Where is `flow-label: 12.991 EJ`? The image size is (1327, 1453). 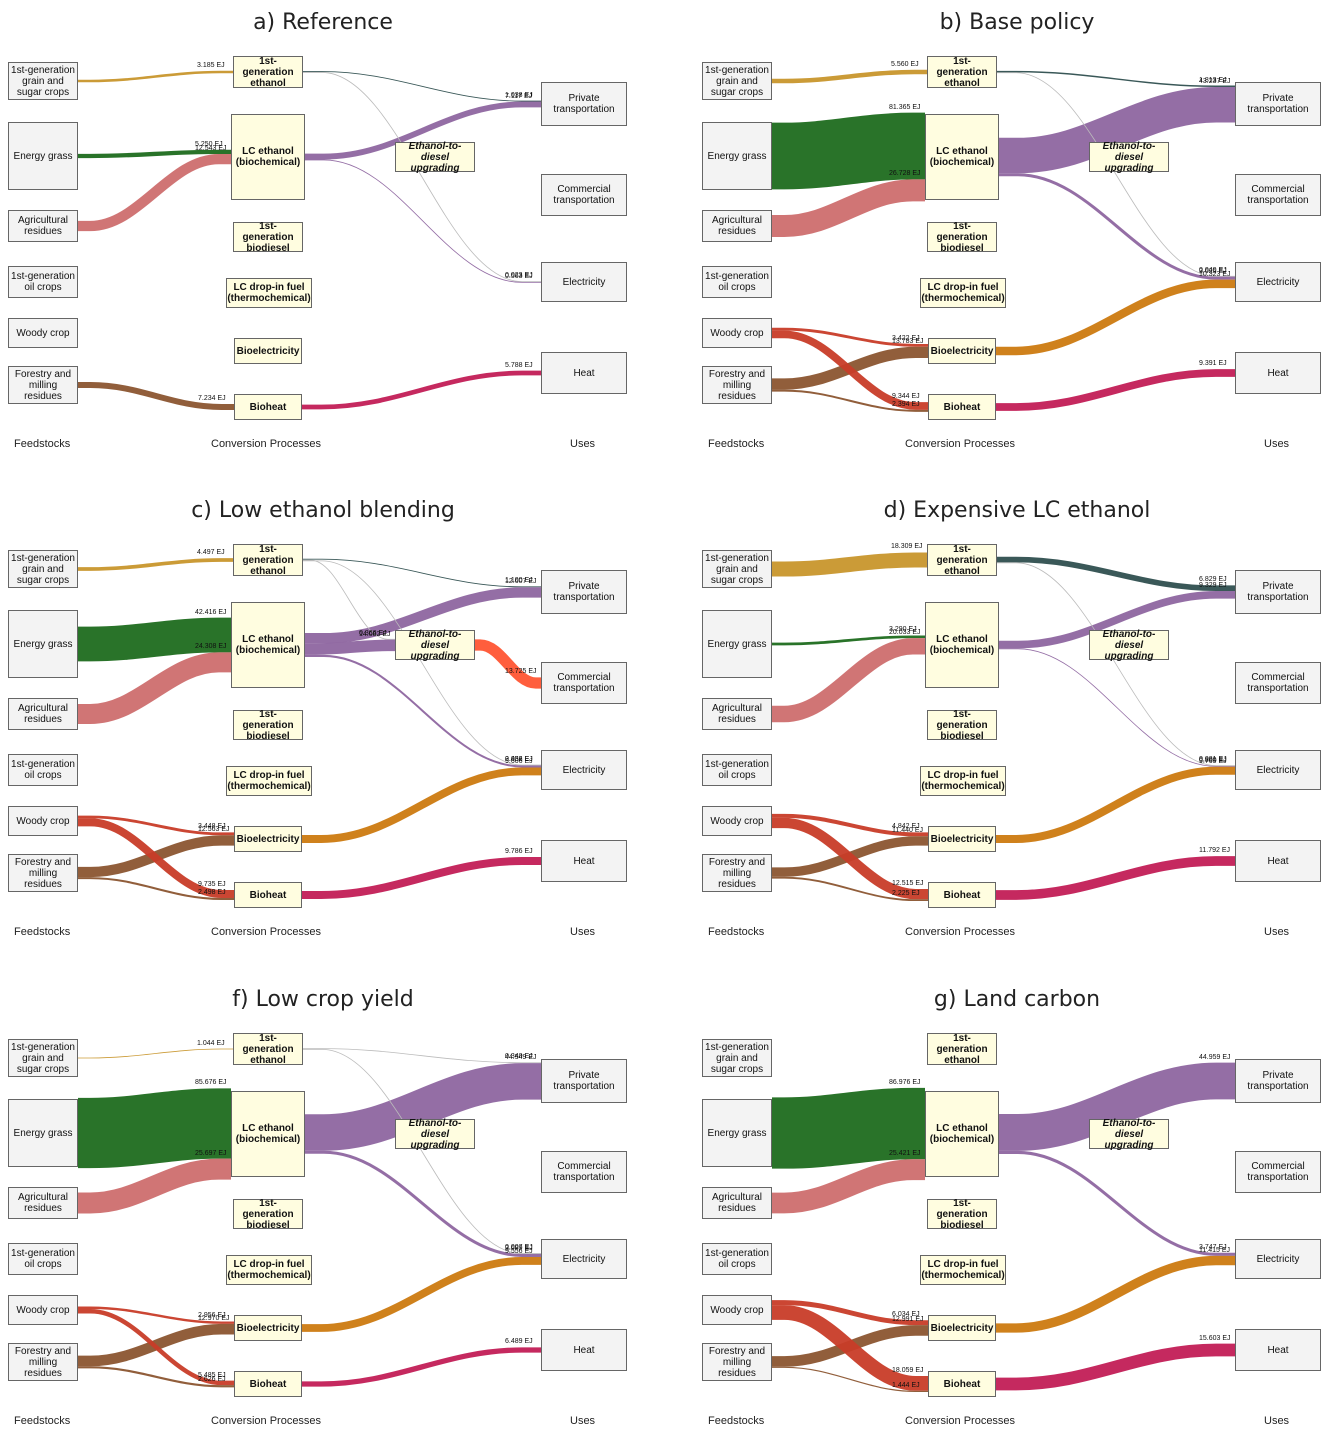 flow-label: 12.991 EJ is located at coordinates (908, 1320).